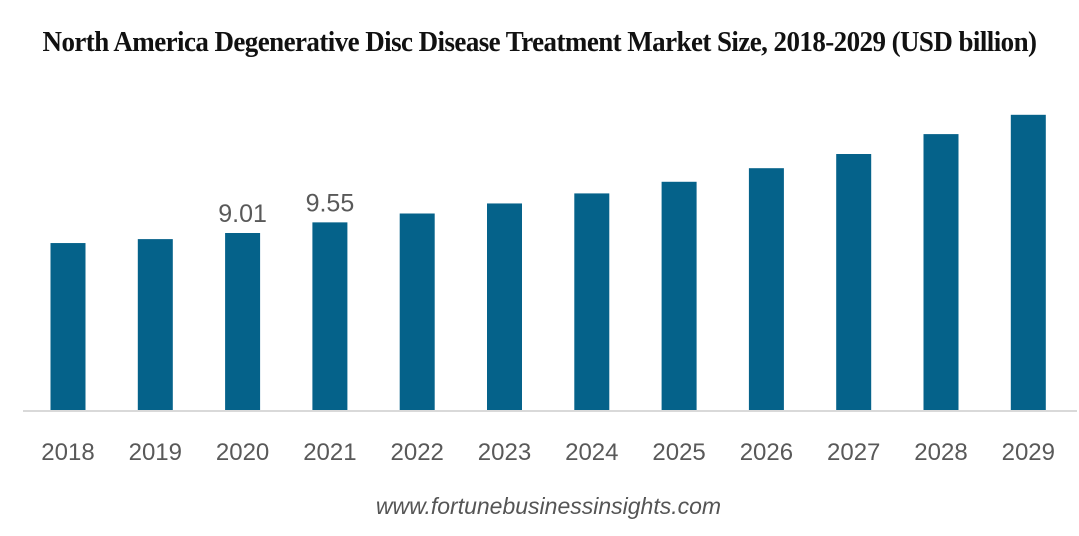  I want to click on x-tick-label-2022: 2022, so click(417, 452).